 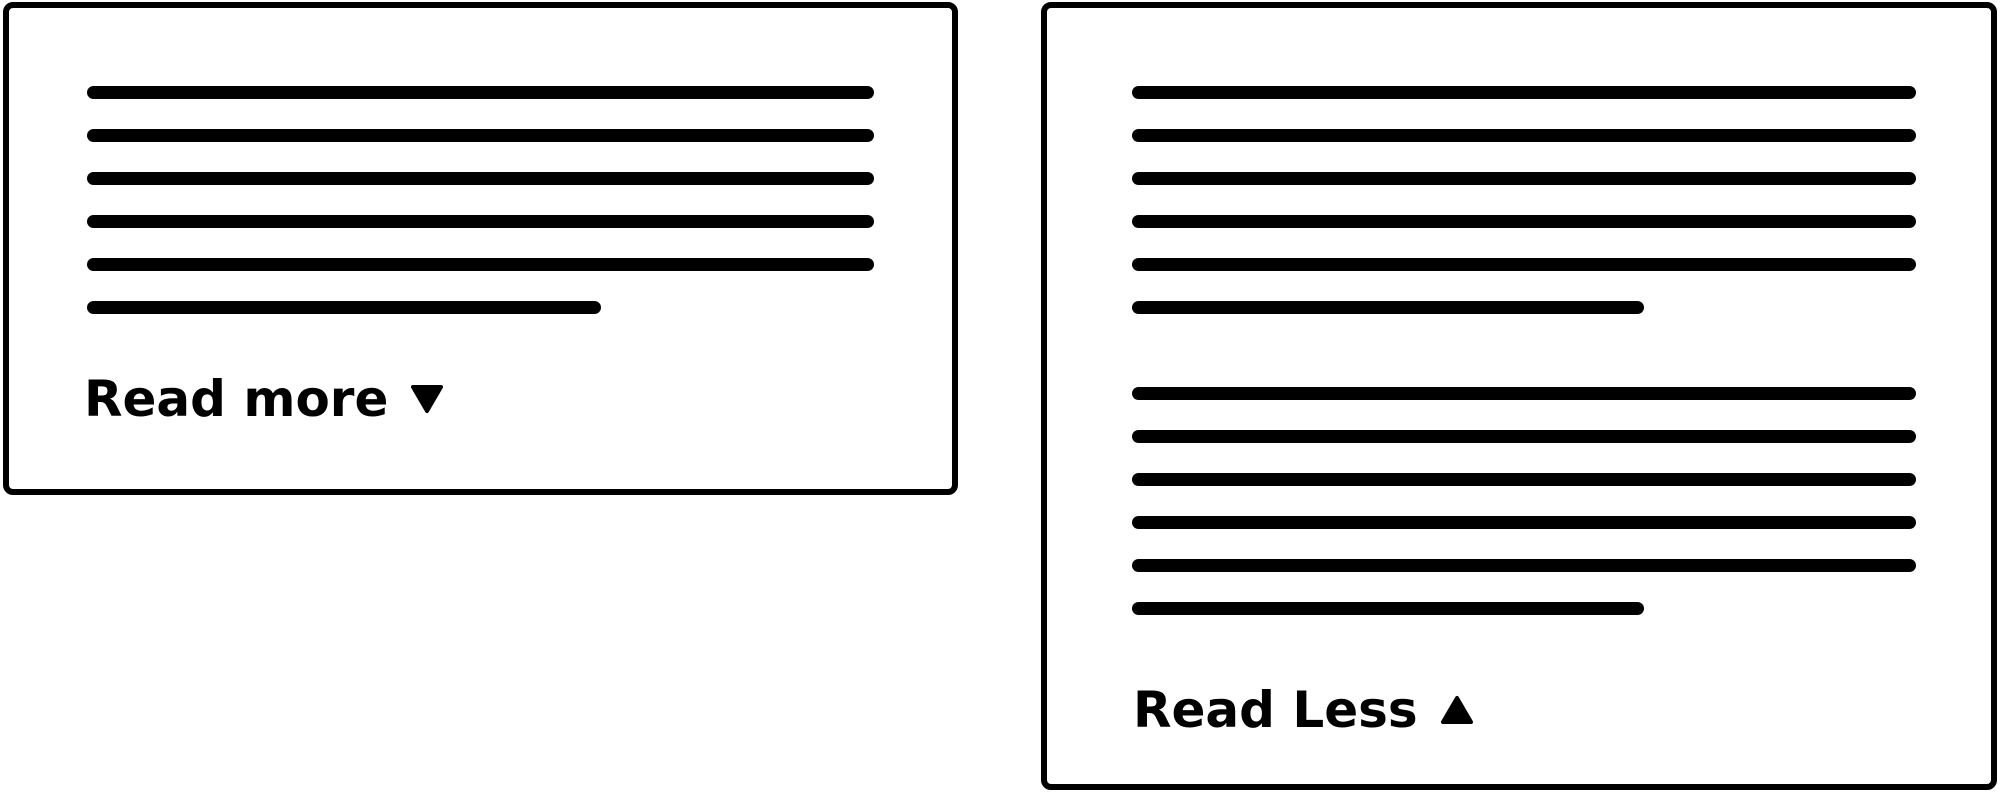 I want to click on read-more-button: Read more, so click(x=264, y=399).